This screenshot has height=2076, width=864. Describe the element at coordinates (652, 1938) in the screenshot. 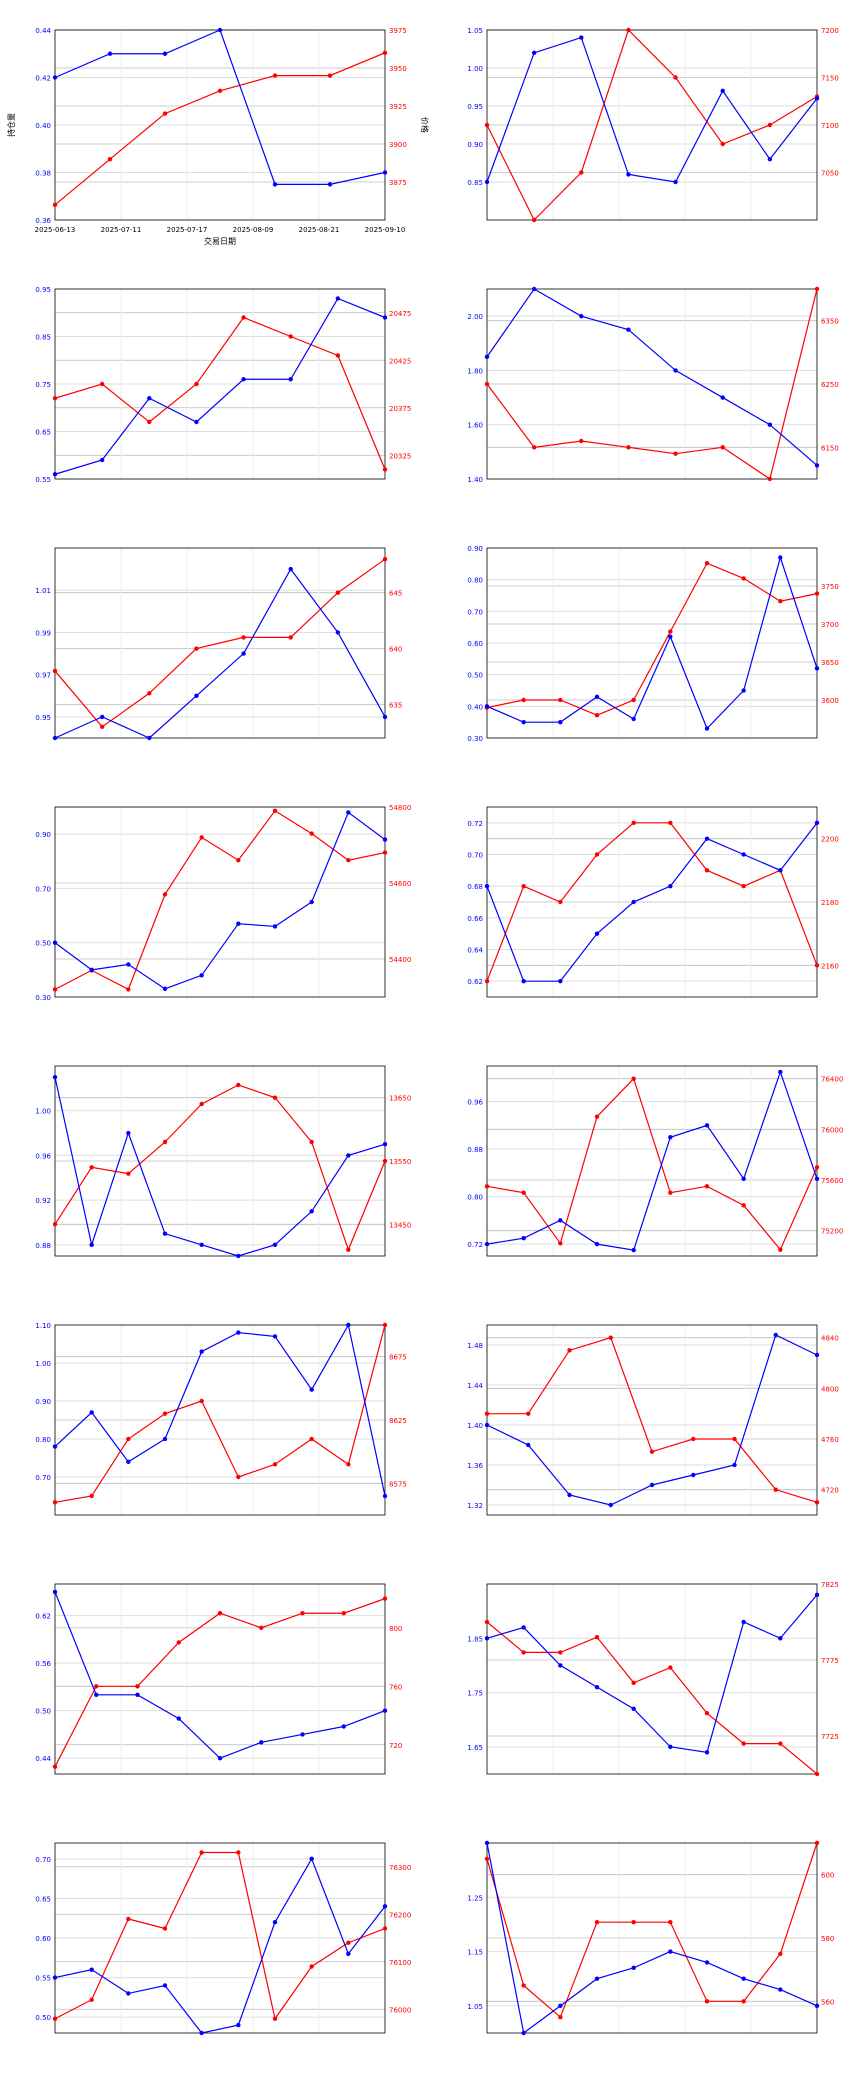

I see `plot-frame` at that location.